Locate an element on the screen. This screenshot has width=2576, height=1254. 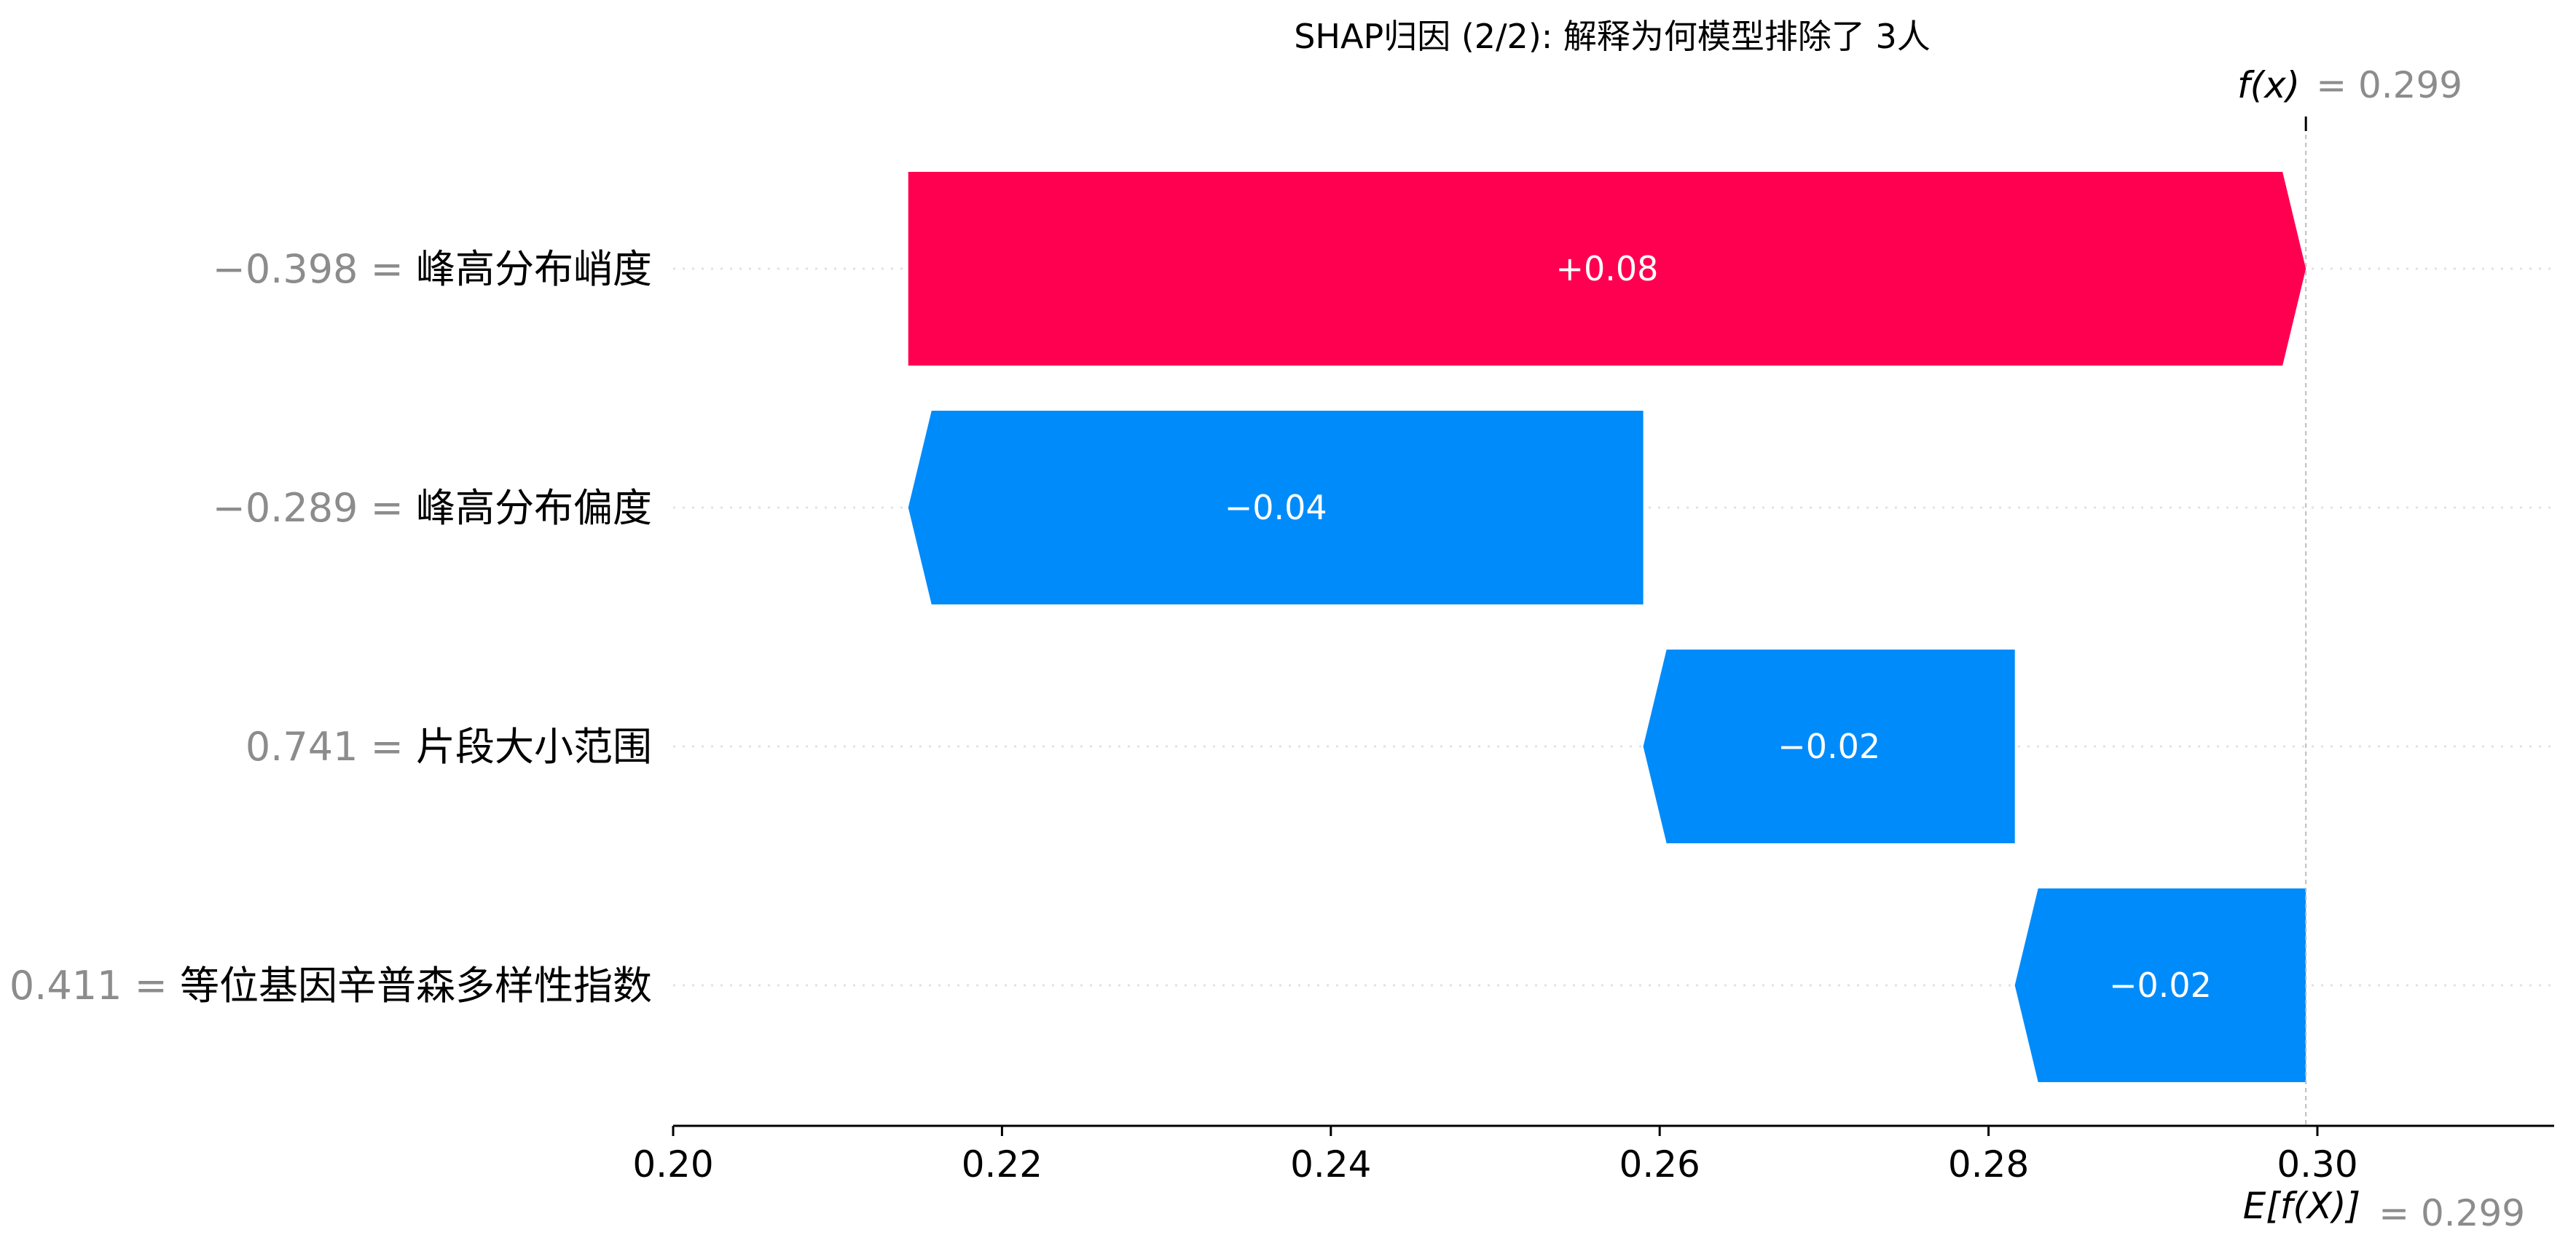
x-tick-label: 0.24 is located at coordinates (1330, 1164).